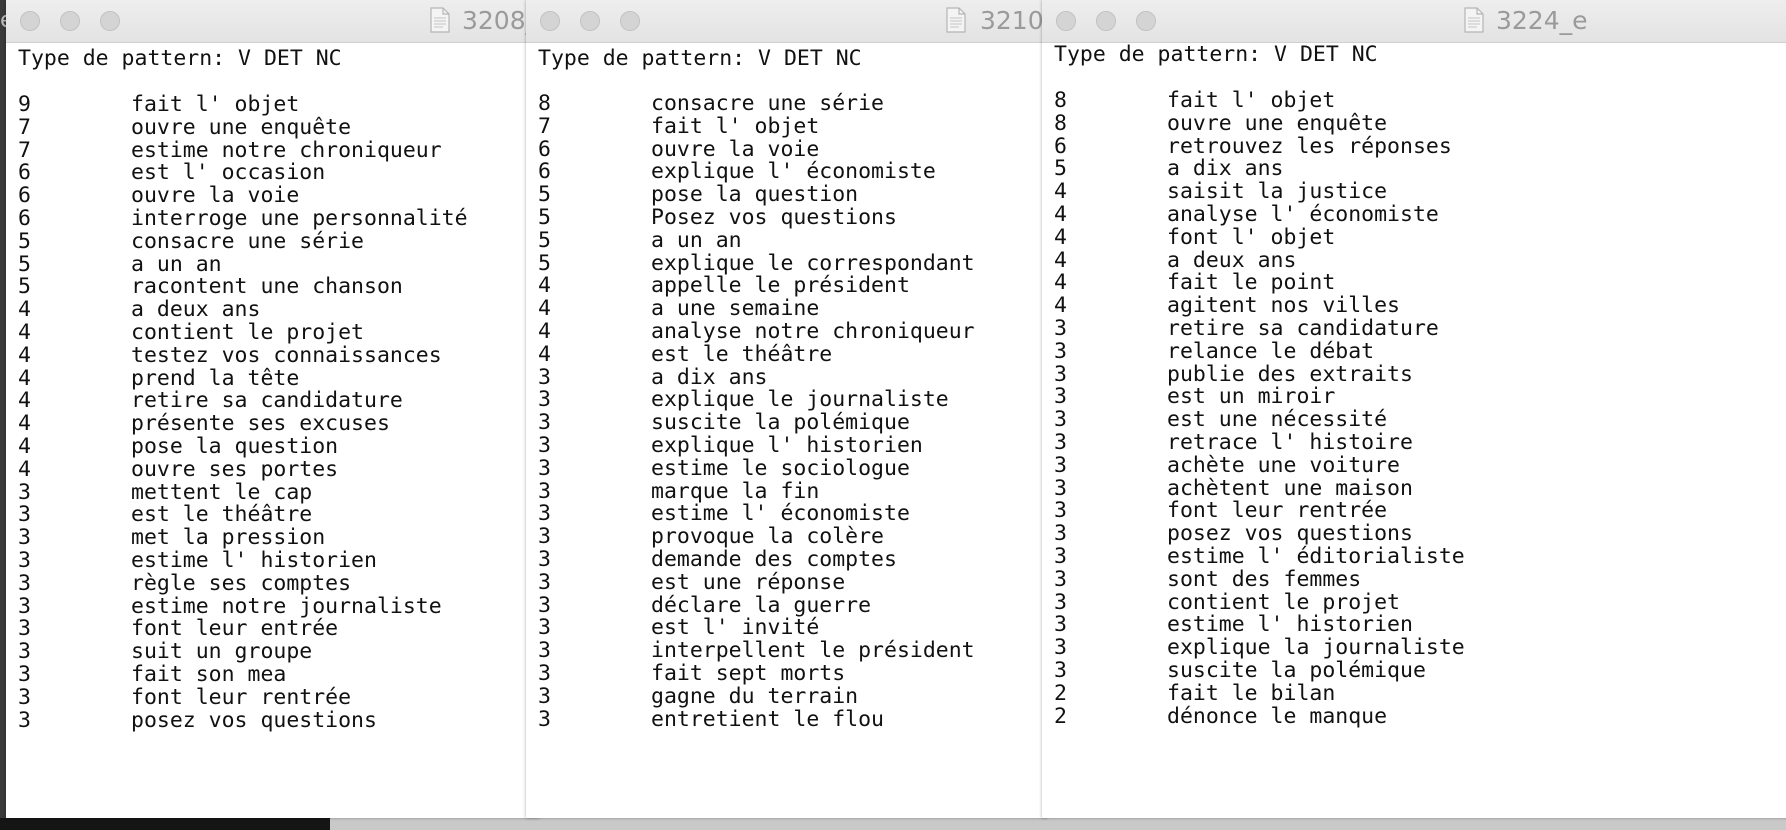 This screenshot has width=1786, height=830. What do you see at coordinates (780, 468) in the screenshot?
I see `pattern-text: estime le sociologue` at bounding box center [780, 468].